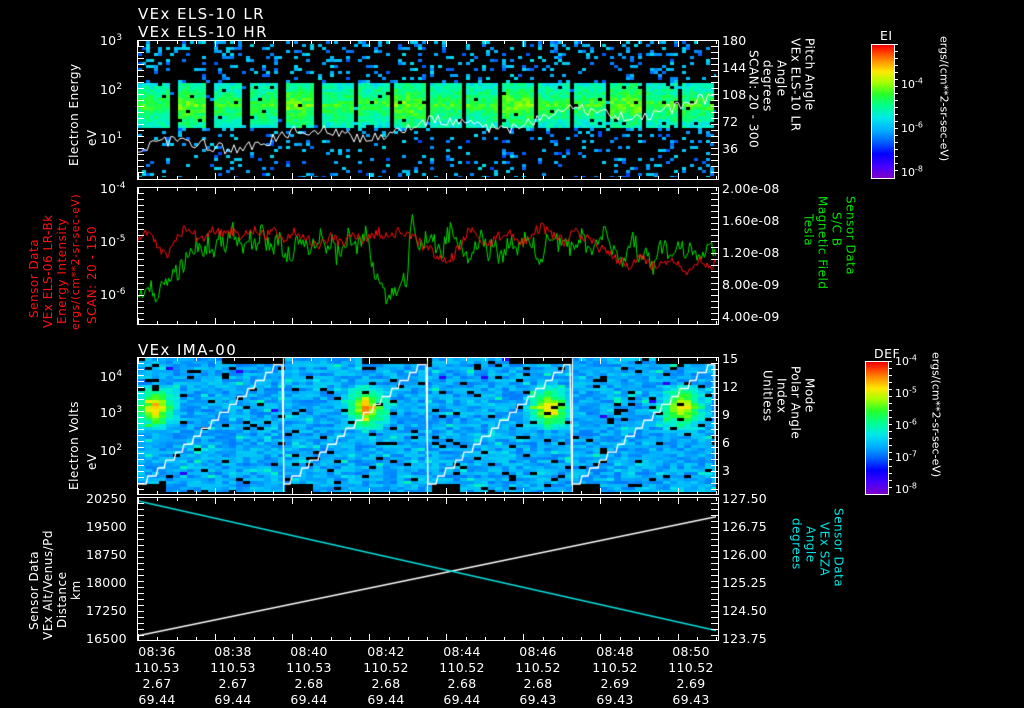 The width and height of the screenshot is (1024, 708). I want to click on panel1-ytick-3: 103, so click(111, 40).